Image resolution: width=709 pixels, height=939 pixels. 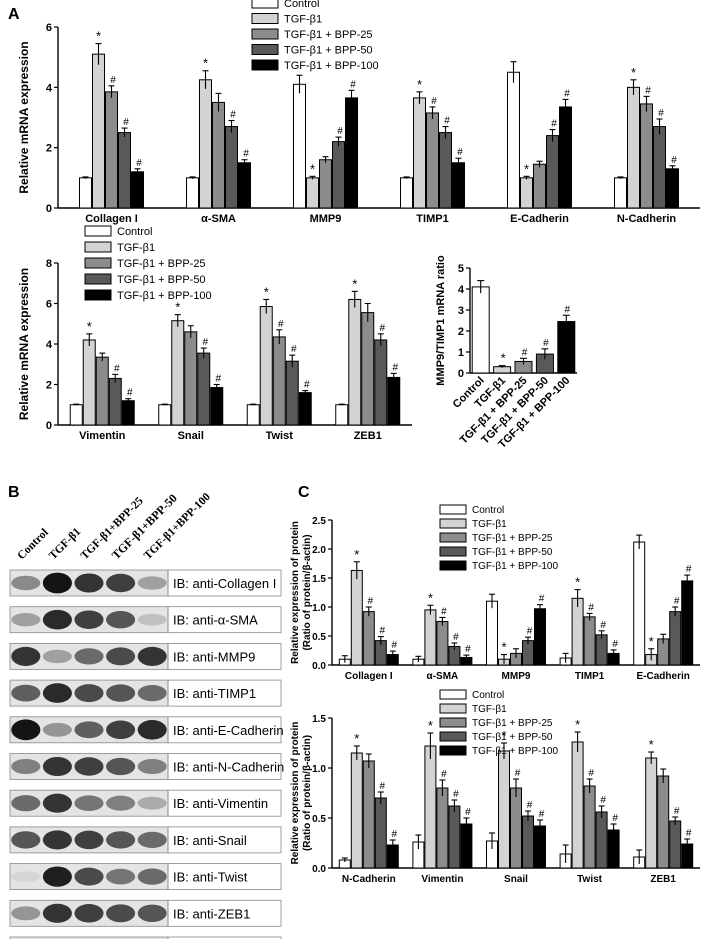 I want to click on y-axis-label: MMP9/TIMP1 mRNA ratio, so click(x=441, y=320).